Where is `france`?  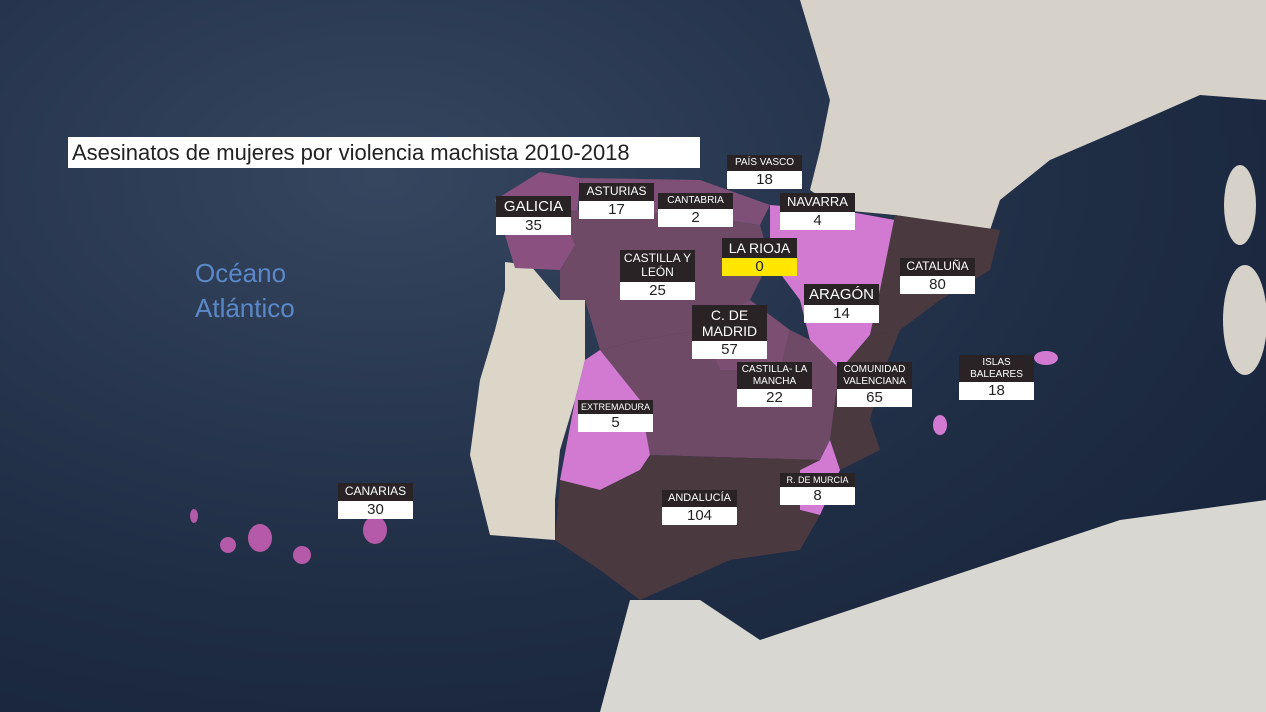
france is located at coordinates (1033, 115).